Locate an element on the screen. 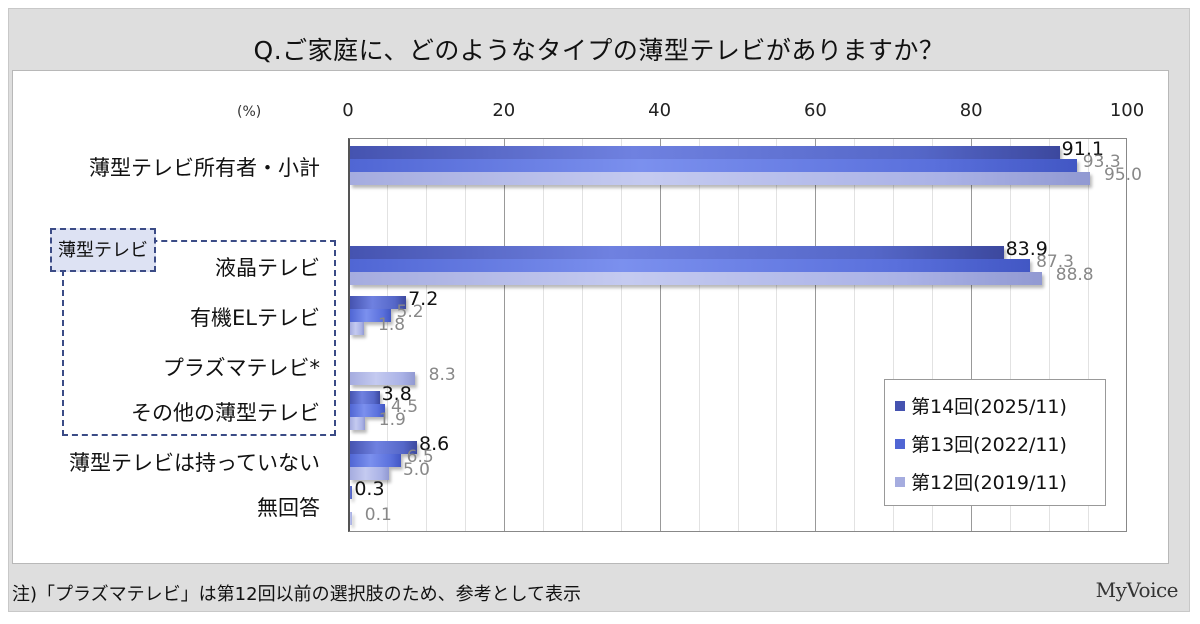 Image resolution: width=1200 pixels, height=624 pixels. group-bracket is located at coordinates (199, 338).